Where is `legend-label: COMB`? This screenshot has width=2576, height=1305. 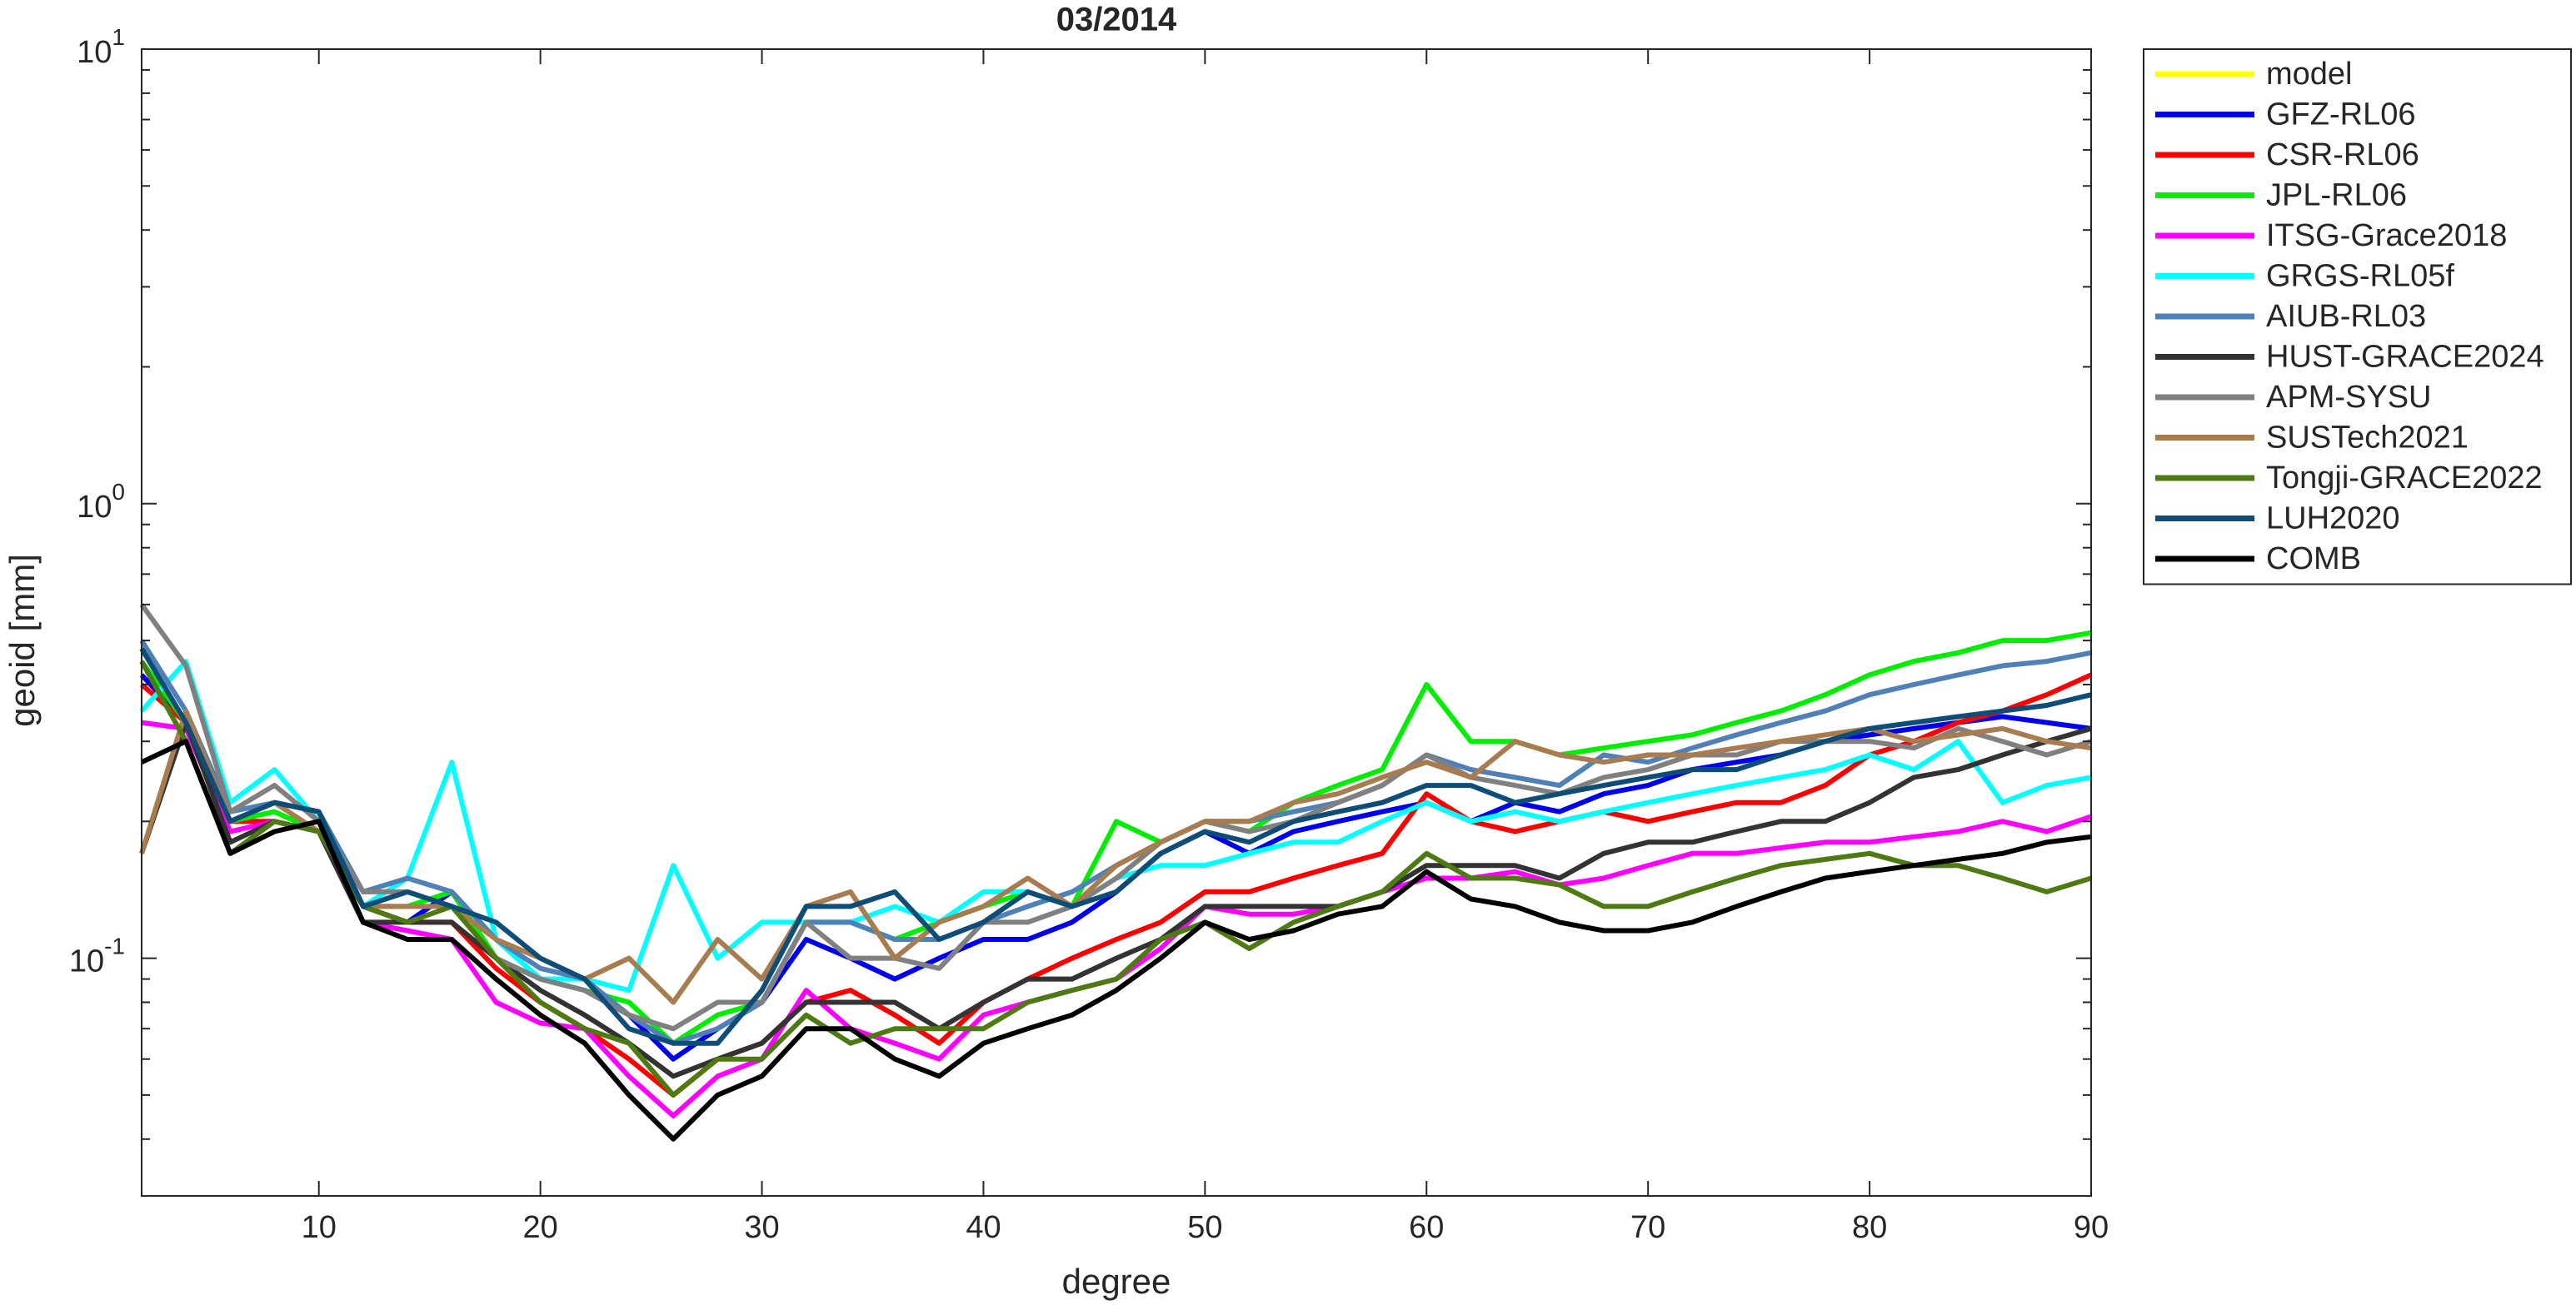 legend-label: COMB is located at coordinates (2313, 558).